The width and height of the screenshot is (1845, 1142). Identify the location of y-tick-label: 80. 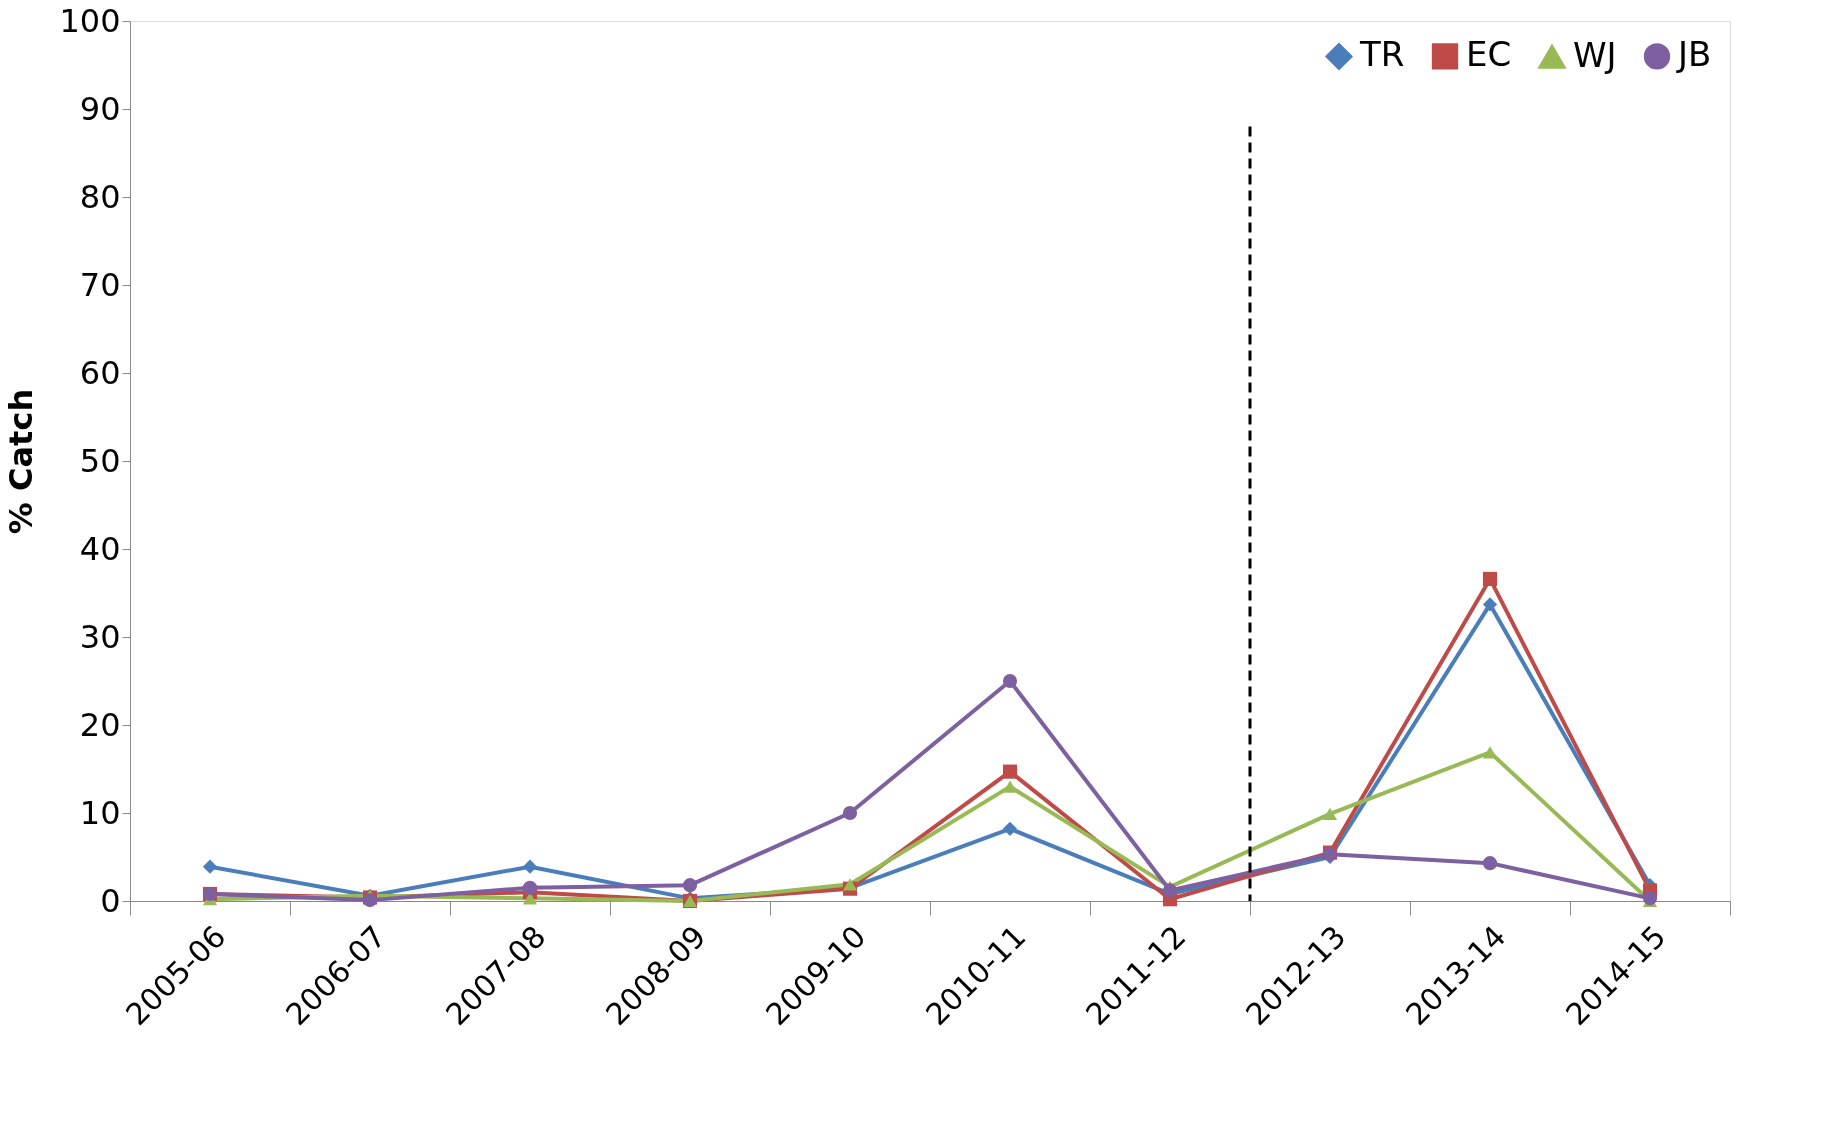
(100, 196).